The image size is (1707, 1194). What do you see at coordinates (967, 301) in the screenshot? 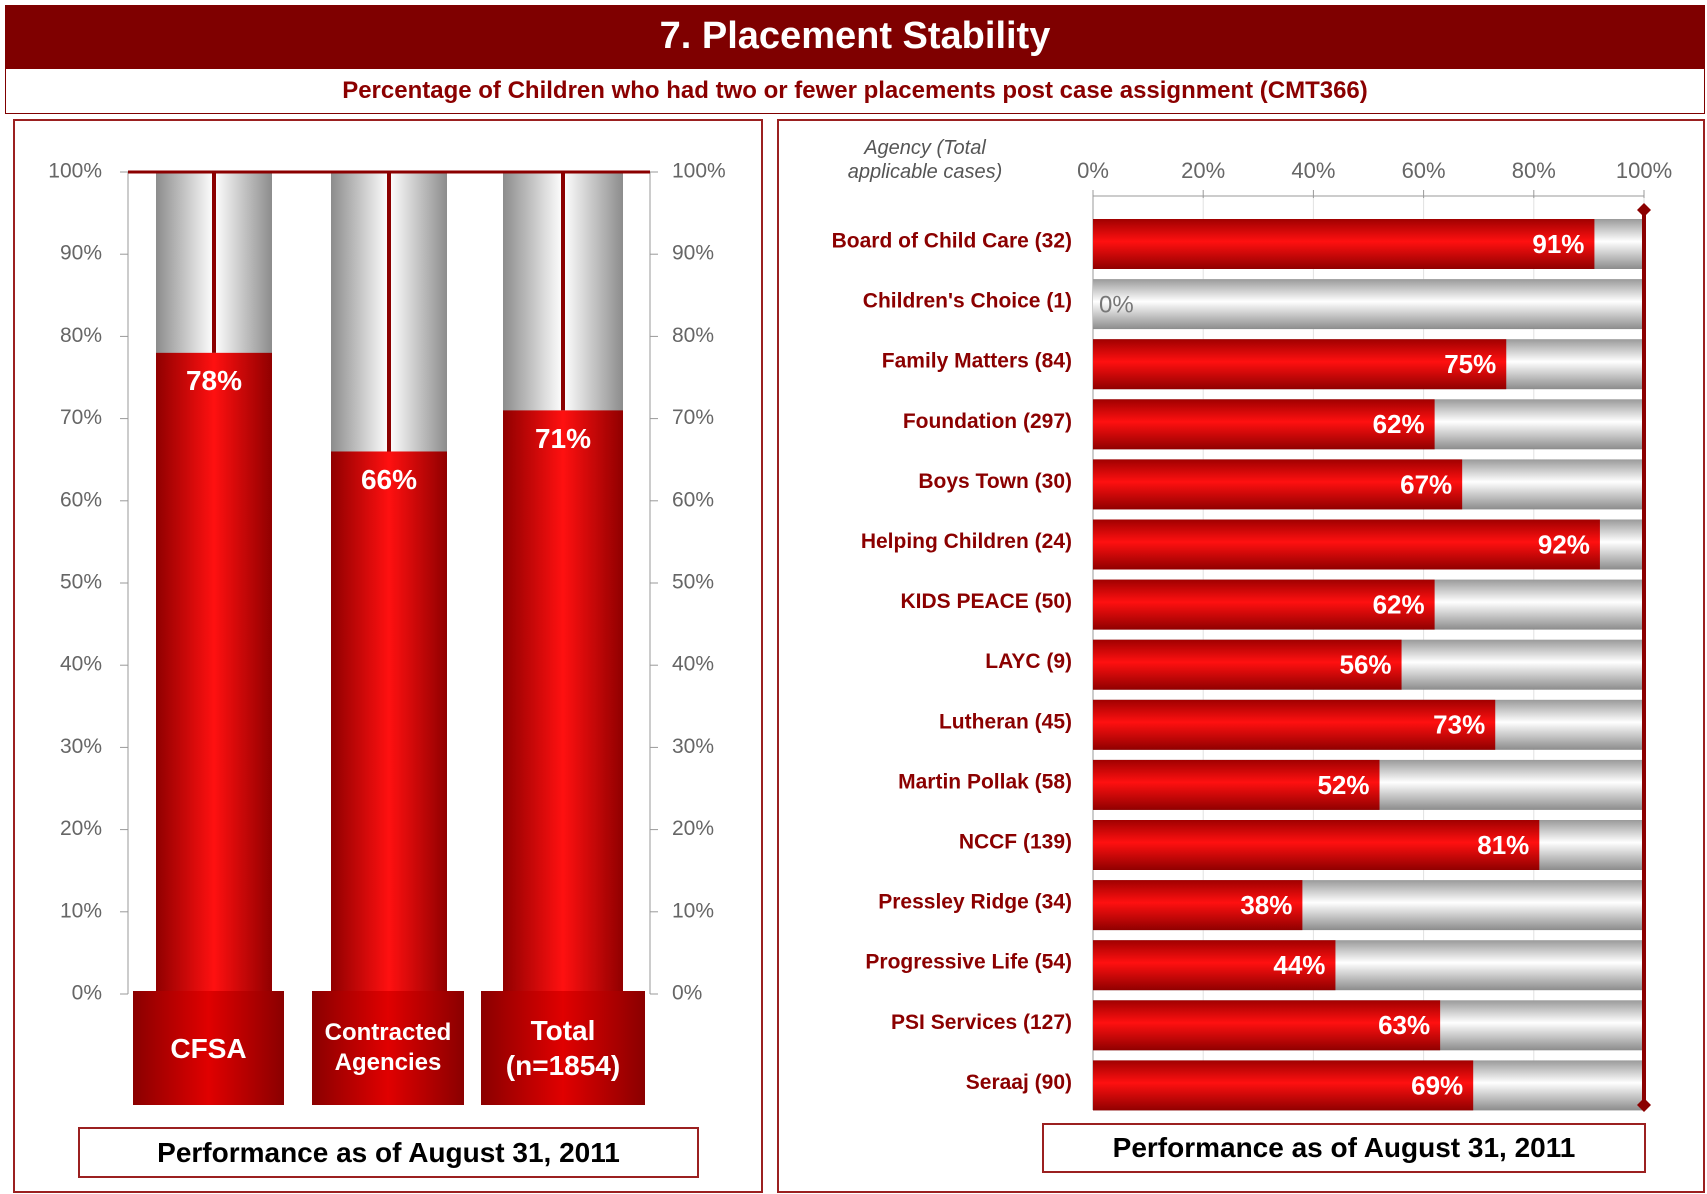
I see `category-label: Children's Choice (1)` at bounding box center [967, 301].